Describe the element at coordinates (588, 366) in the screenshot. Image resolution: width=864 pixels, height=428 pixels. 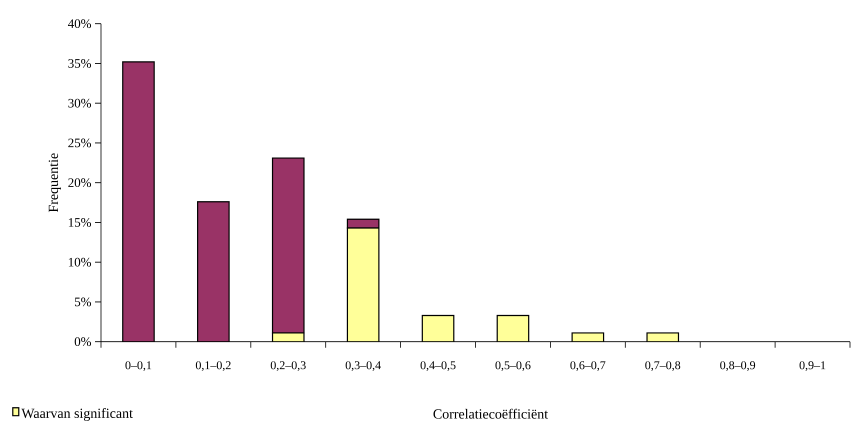
I see `x-tick-label: 0,6–0,7` at that location.